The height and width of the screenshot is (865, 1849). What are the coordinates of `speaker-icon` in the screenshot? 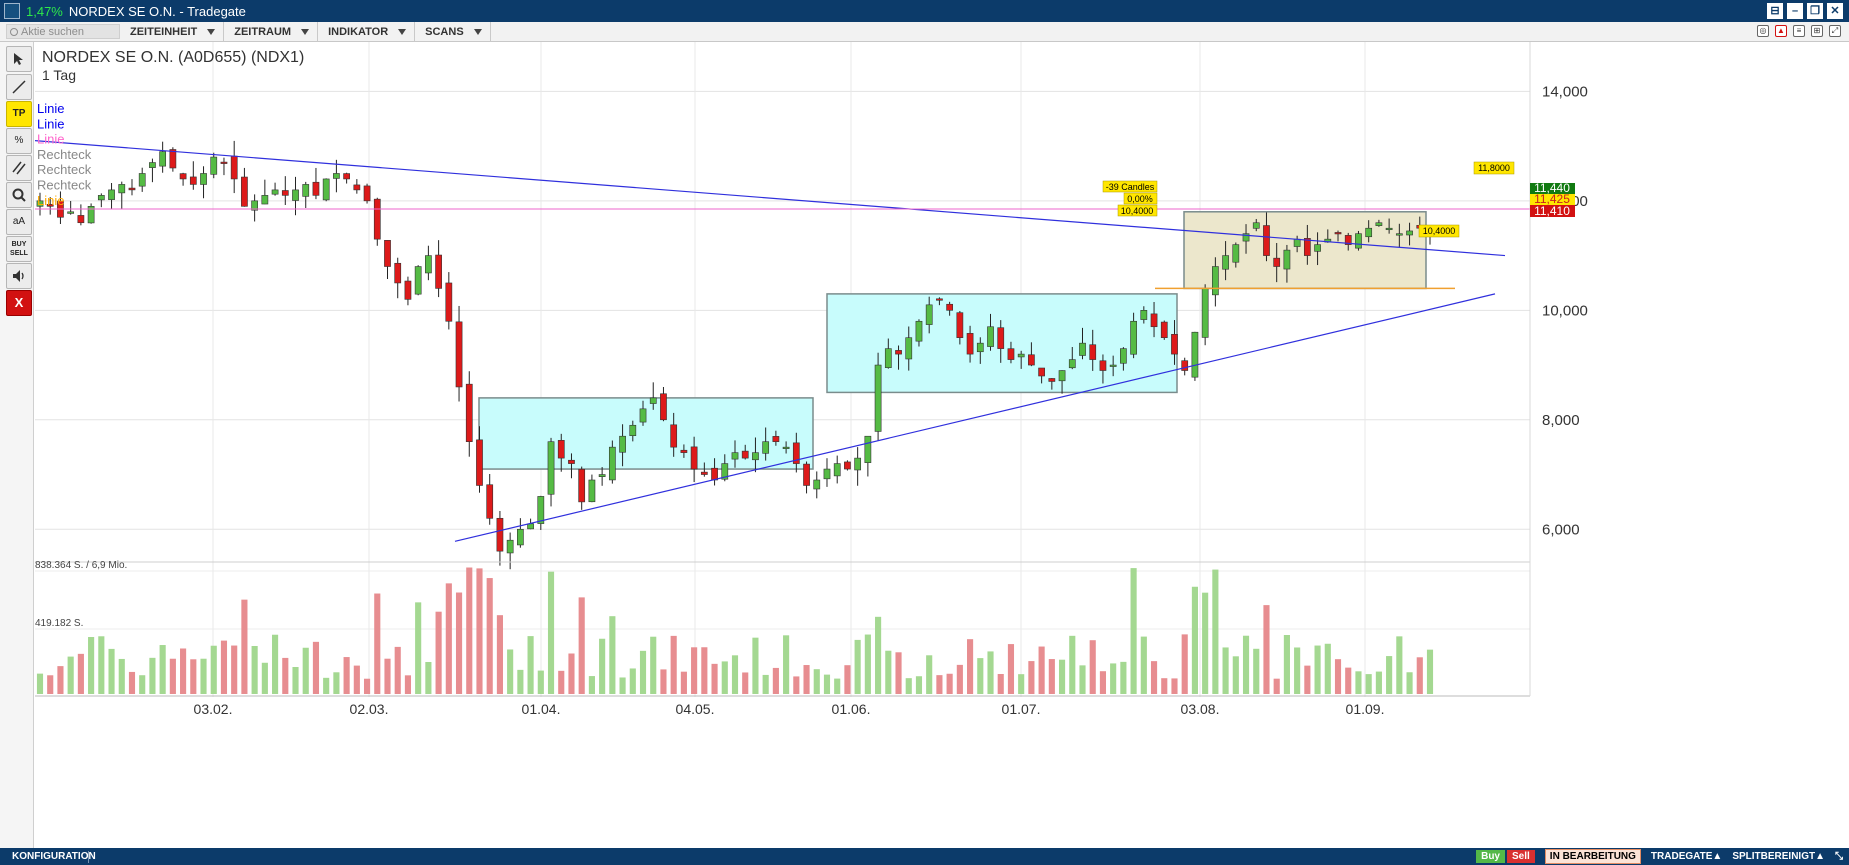 It's located at (19, 276).